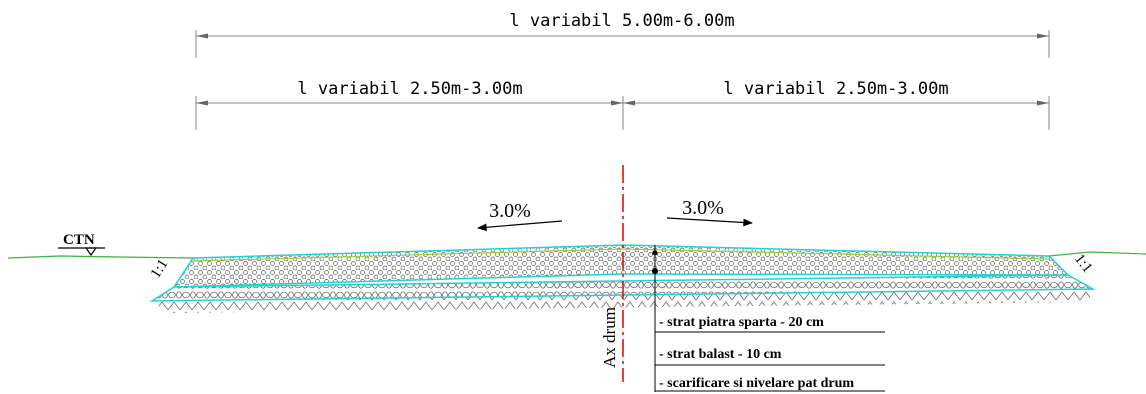 The image size is (1146, 394). What do you see at coordinates (703, 208) in the screenshot?
I see `slope-right-label: 3.0%` at bounding box center [703, 208].